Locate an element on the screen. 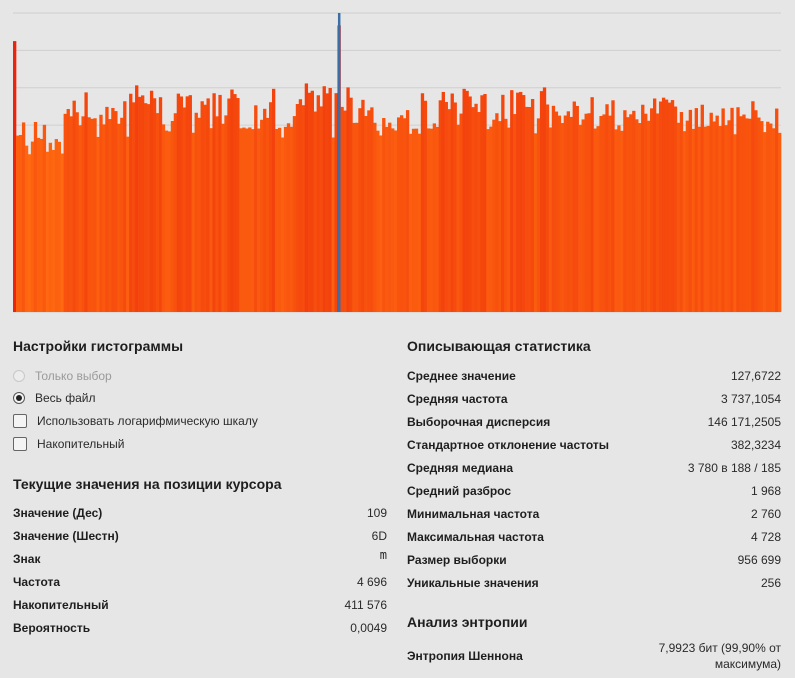 Image resolution: width=795 pixels, height=678 pixels. radio-selection-only: Только выбор is located at coordinates (62, 376).